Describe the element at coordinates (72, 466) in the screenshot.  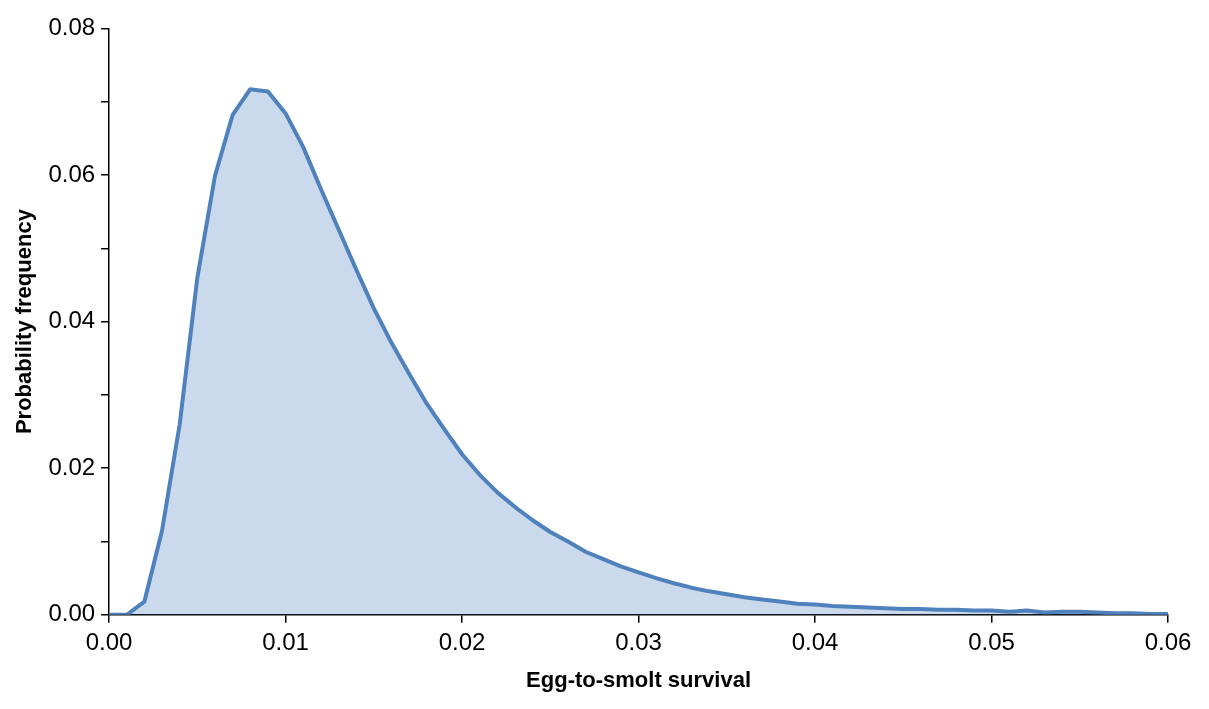
I see `y-tick-label: 0.02` at that location.